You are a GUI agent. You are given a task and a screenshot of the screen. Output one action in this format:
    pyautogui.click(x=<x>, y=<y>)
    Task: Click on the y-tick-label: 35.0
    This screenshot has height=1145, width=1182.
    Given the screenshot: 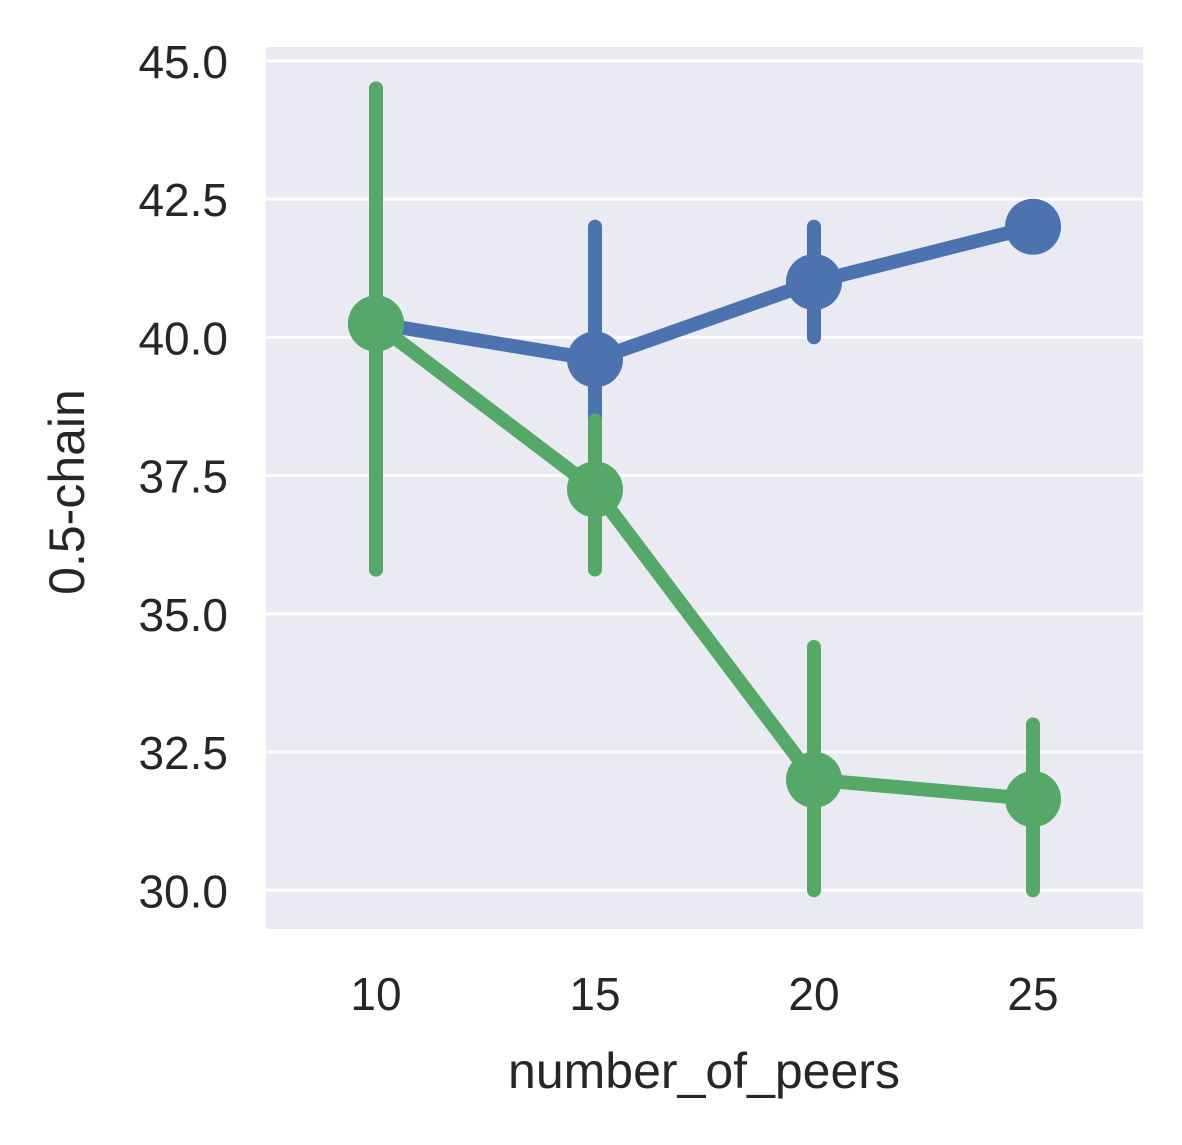 What is the action you would take?
    pyautogui.click(x=183, y=615)
    